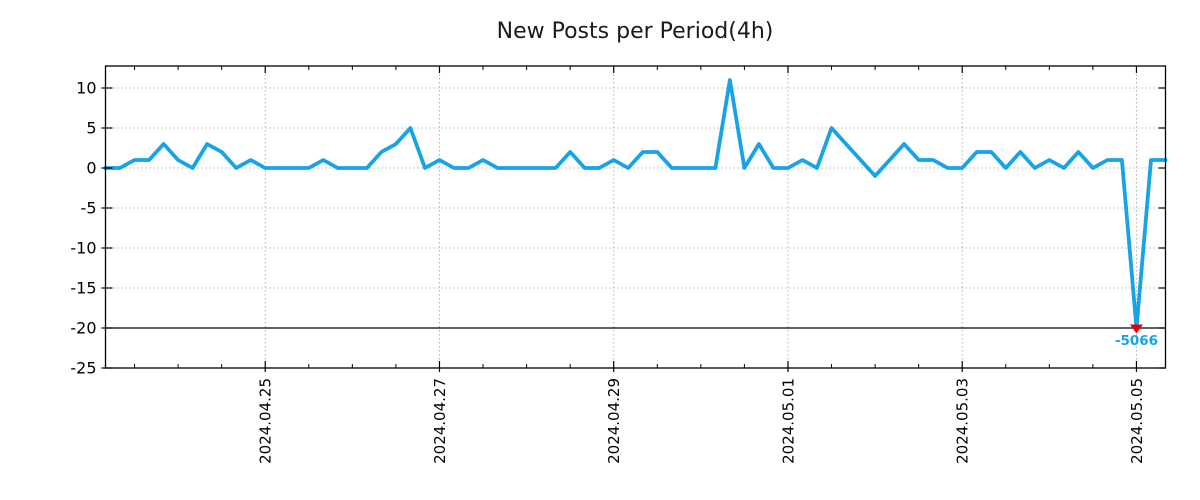 Image resolution: width=1200 pixels, height=500 pixels. I want to click on chart-title: New Posts per Period(4h), so click(635, 31).